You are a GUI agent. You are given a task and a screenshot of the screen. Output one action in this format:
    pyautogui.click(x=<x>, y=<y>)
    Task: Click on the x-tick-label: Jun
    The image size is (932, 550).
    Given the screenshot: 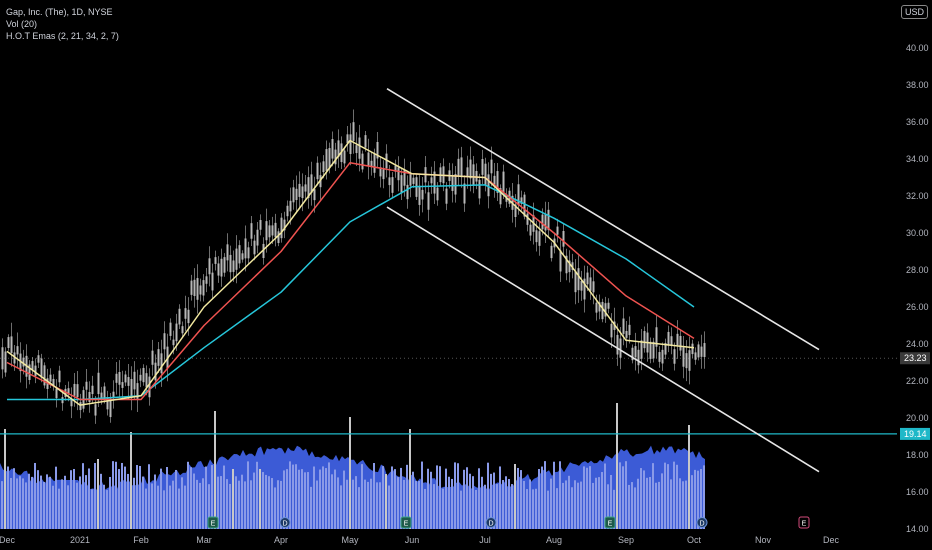 What is the action you would take?
    pyautogui.click(x=412, y=540)
    